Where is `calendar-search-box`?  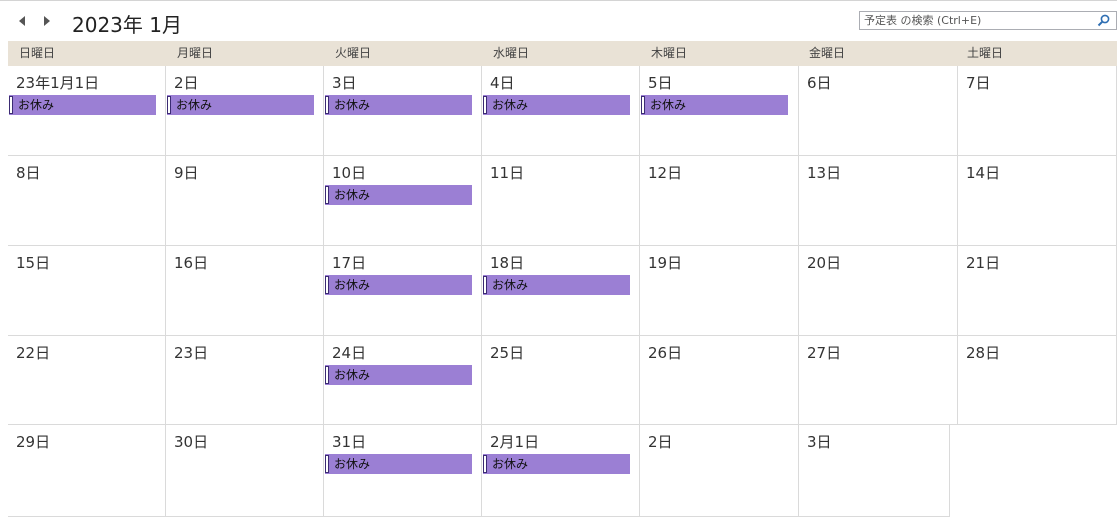
calendar-search-box is located at coordinates (988, 20).